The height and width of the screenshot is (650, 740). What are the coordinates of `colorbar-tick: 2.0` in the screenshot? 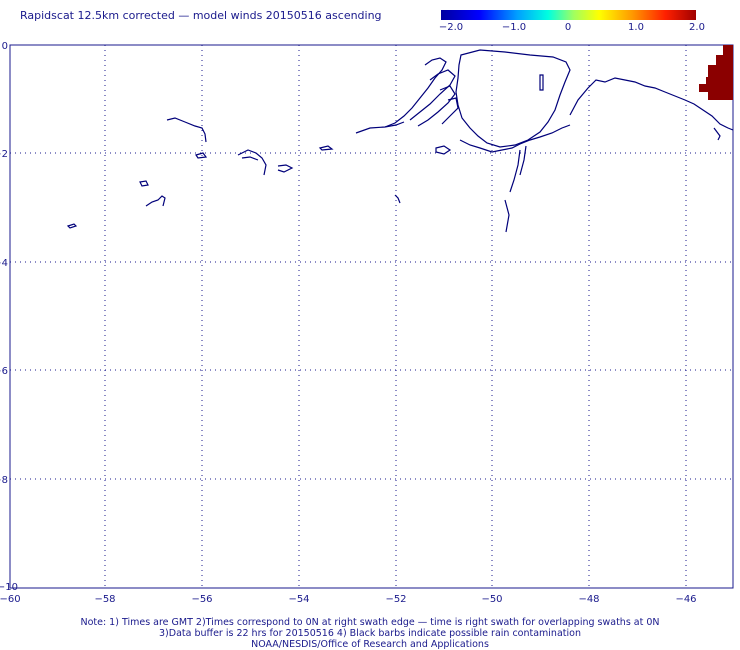 It's located at (697, 27).